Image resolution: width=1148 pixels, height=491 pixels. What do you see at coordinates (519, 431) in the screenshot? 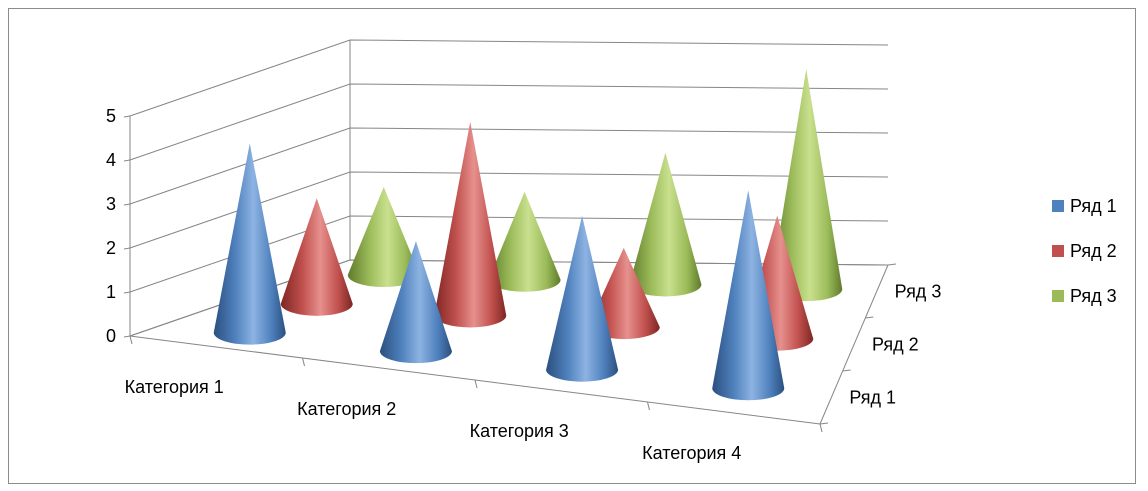
I see `category-label: Категория 3` at bounding box center [519, 431].